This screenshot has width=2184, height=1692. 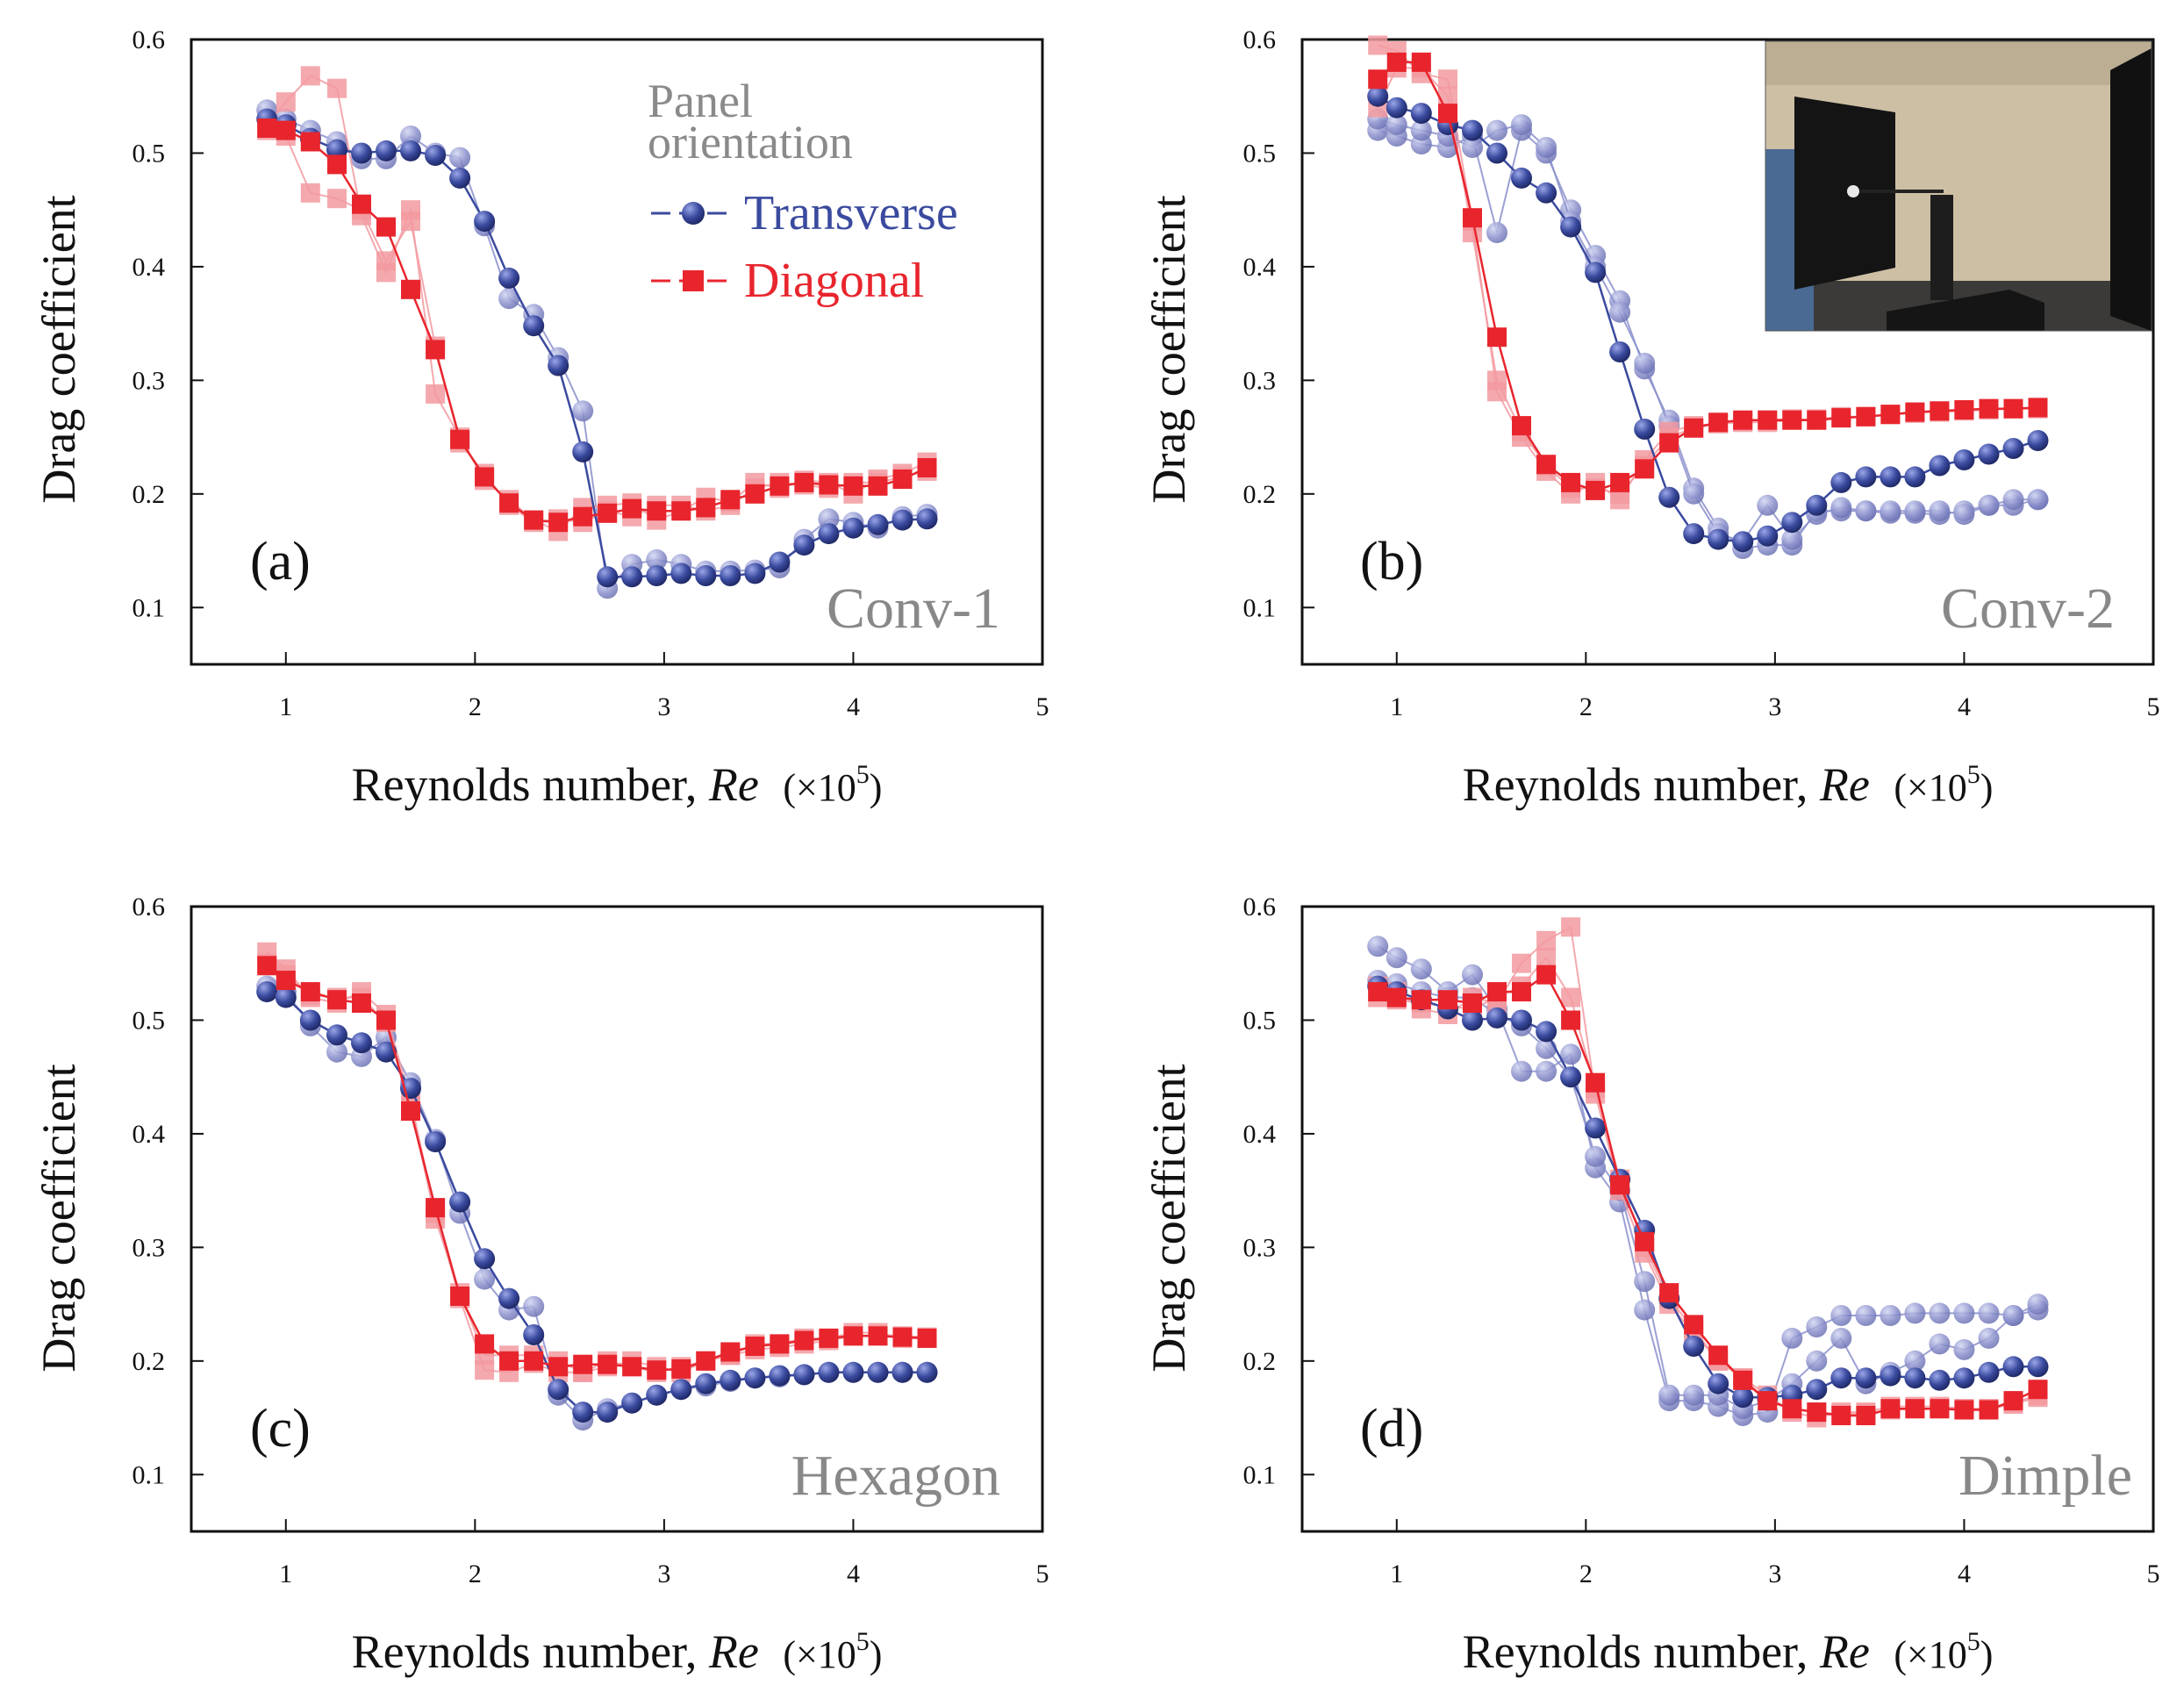 What do you see at coordinates (733, 1651) in the screenshot?
I see `x-axis-label-re: Re` at bounding box center [733, 1651].